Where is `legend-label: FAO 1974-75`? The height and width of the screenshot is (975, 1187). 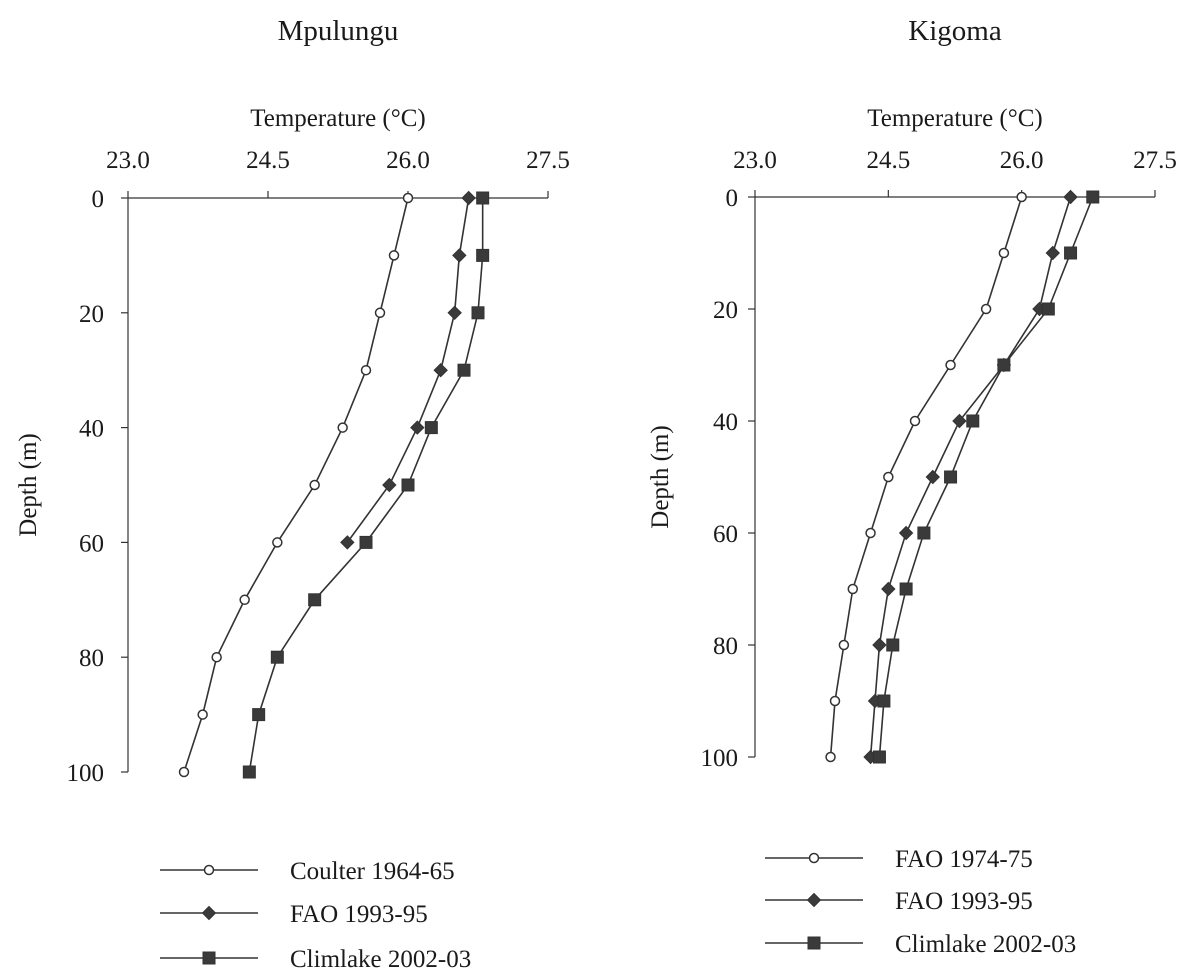 legend-label: FAO 1974-75 is located at coordinates (964, 859).